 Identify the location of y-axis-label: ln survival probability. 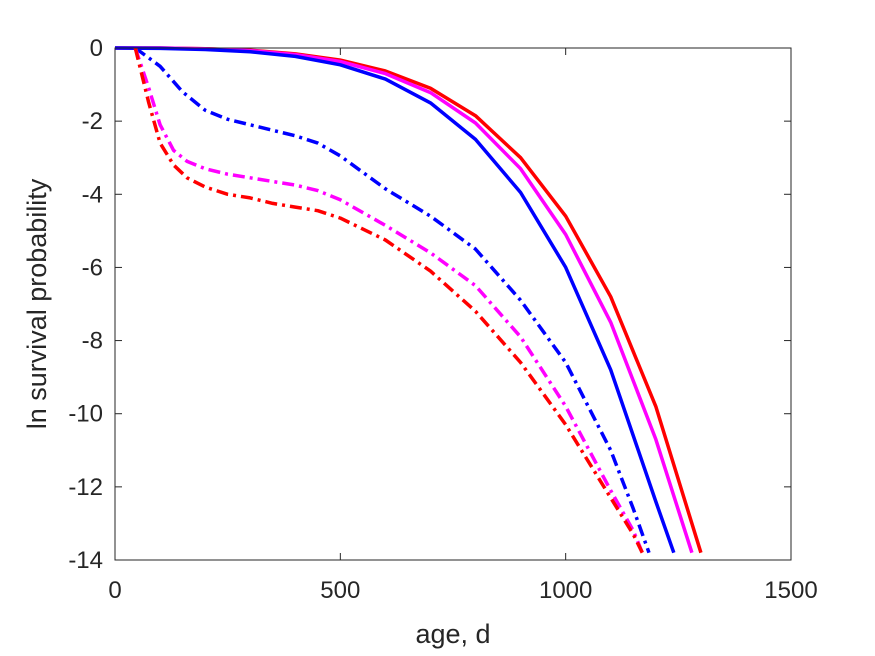
(37, 303).